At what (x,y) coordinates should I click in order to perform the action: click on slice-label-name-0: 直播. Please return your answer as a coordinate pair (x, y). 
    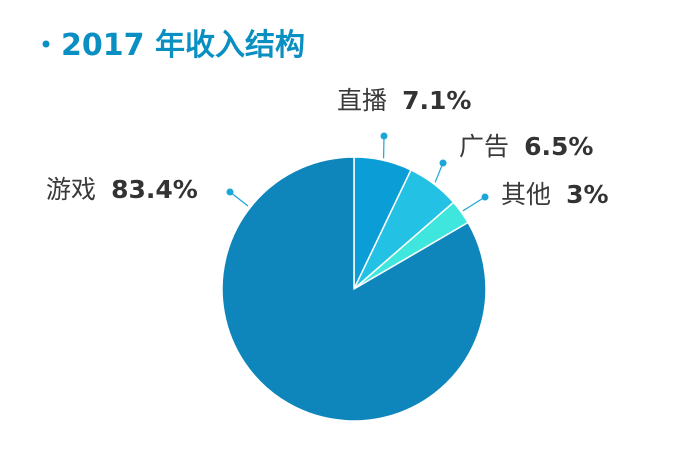
    Looking at the image, I should click on (362, 100).